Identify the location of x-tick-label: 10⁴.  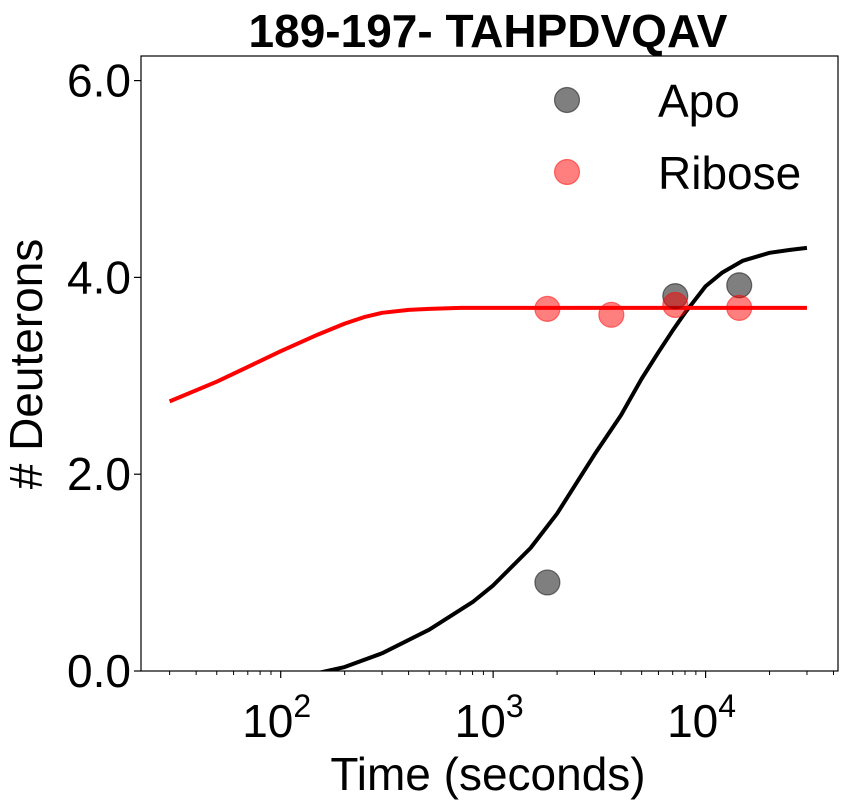
(701, 717).